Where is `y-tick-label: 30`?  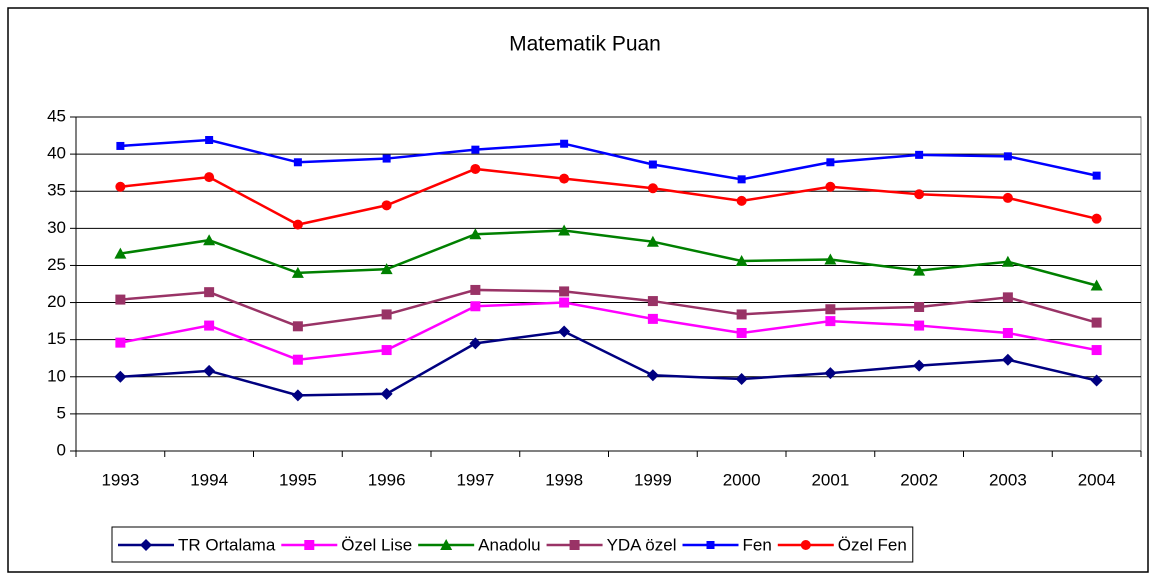
y-tick-label: 30 is located at coordinates (56, 227).